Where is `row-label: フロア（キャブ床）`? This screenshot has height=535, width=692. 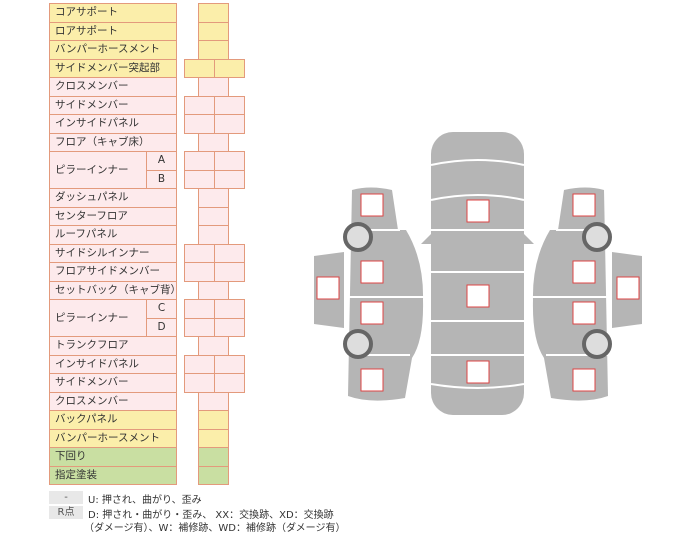
row-label: フロア（キャブ床） is located at coordinates (113, 142).